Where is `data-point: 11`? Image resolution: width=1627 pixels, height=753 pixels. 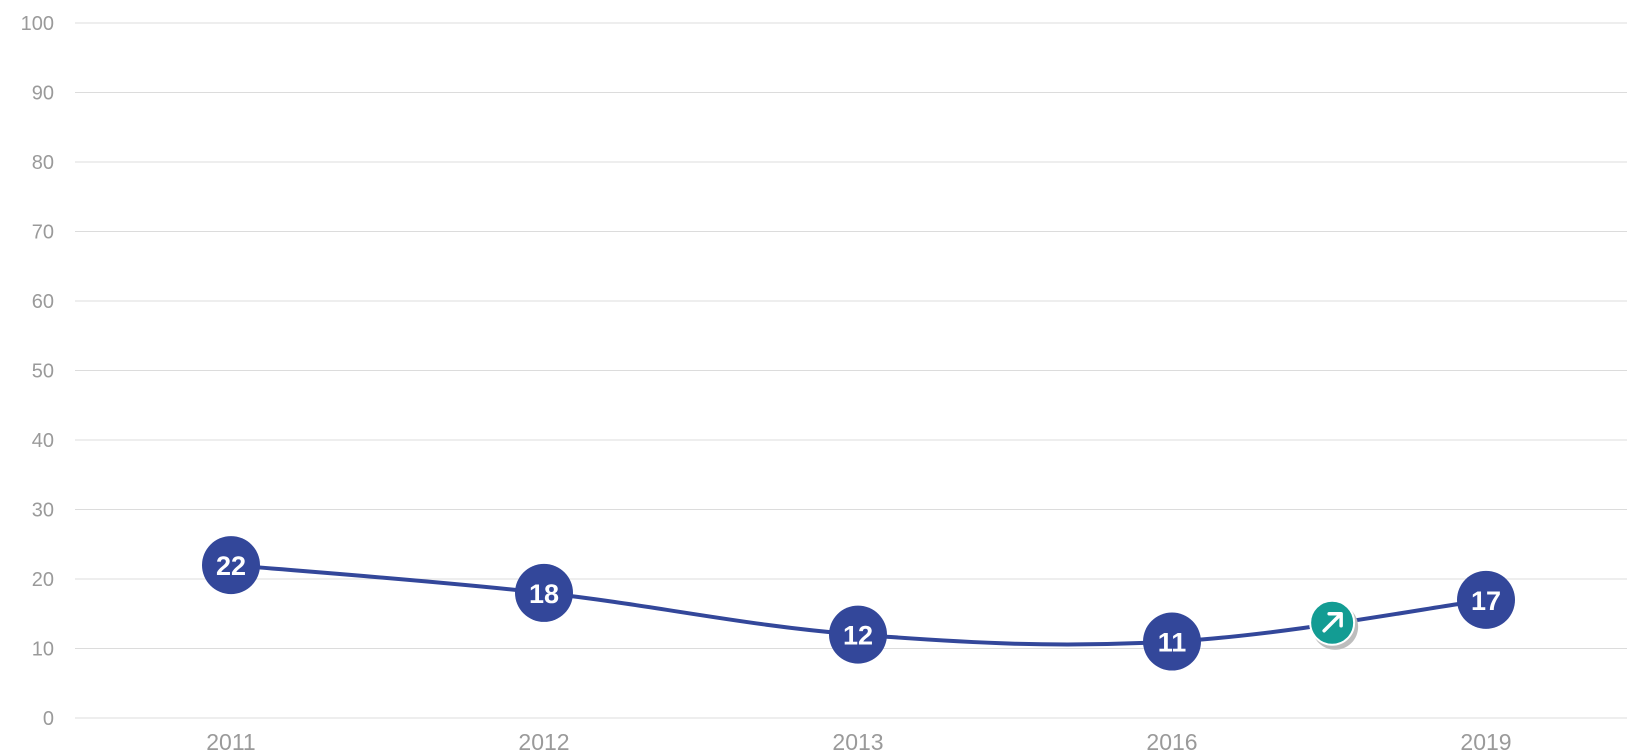
data-point: 11 is located at coordinates (1172, 641).